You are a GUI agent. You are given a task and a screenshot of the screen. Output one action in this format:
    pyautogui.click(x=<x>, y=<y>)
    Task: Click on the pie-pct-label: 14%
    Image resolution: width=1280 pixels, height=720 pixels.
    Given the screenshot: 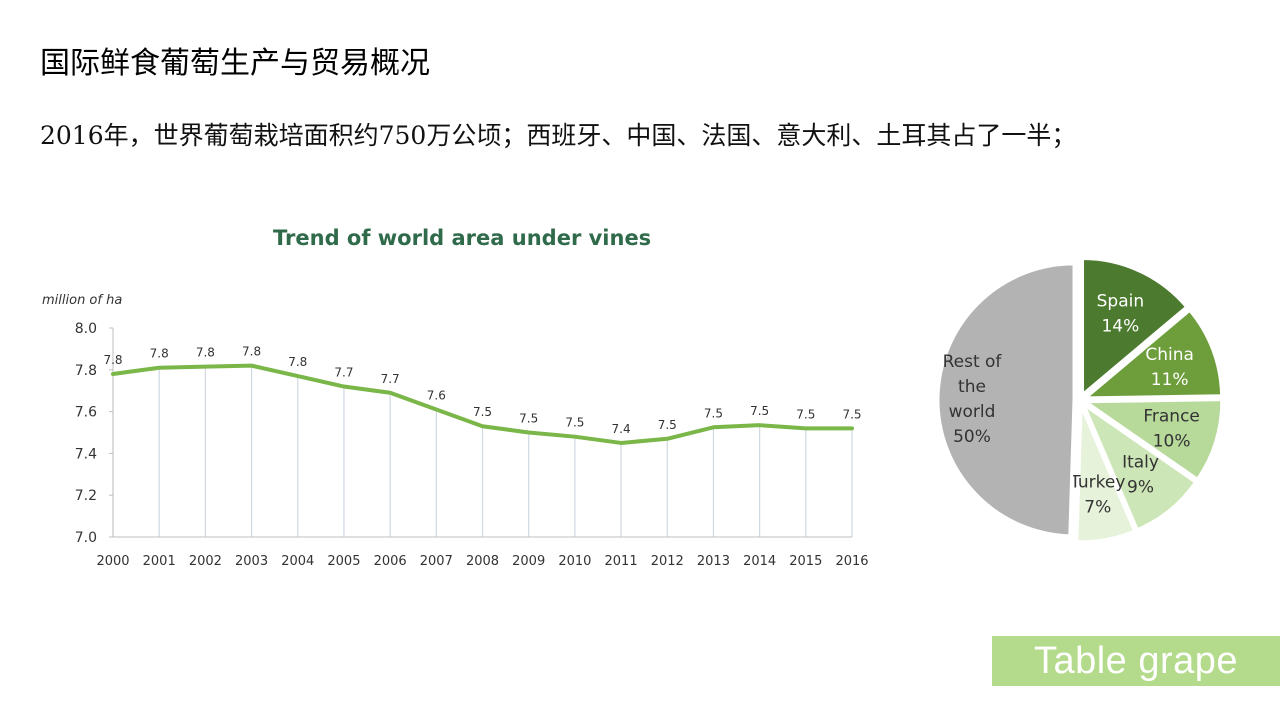 What is the action you would take?
    pyautogui.click(x=1120, y=327)
    